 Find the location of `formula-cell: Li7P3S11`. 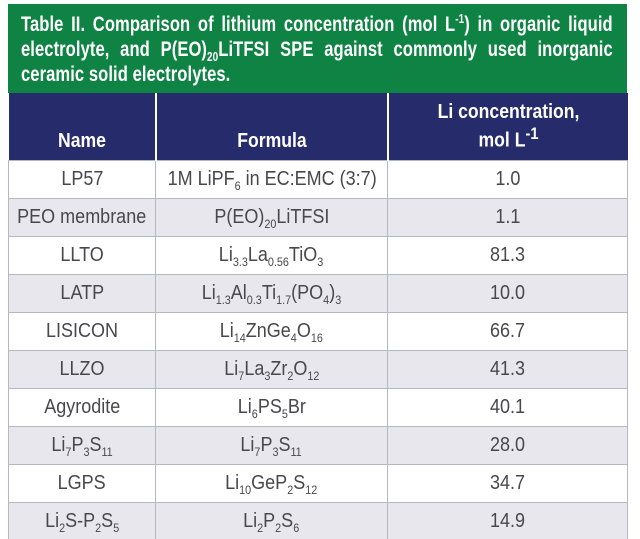

formula-cell: Li7P3S11 is located at coordinates (271, 445).